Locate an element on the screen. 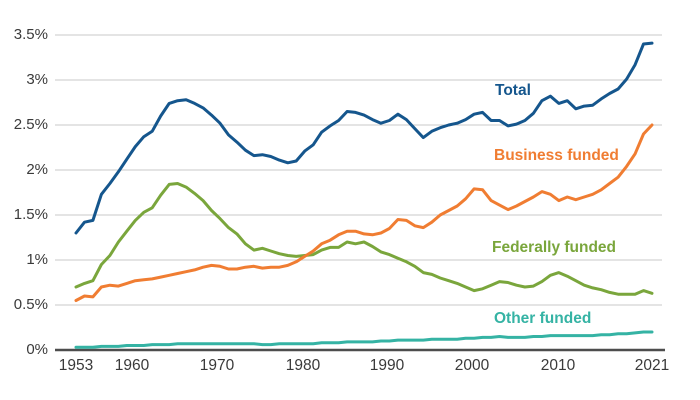 This screenshot has height=400, width=700. x-tick-label: 2000 is located at coordinates (472, 365).